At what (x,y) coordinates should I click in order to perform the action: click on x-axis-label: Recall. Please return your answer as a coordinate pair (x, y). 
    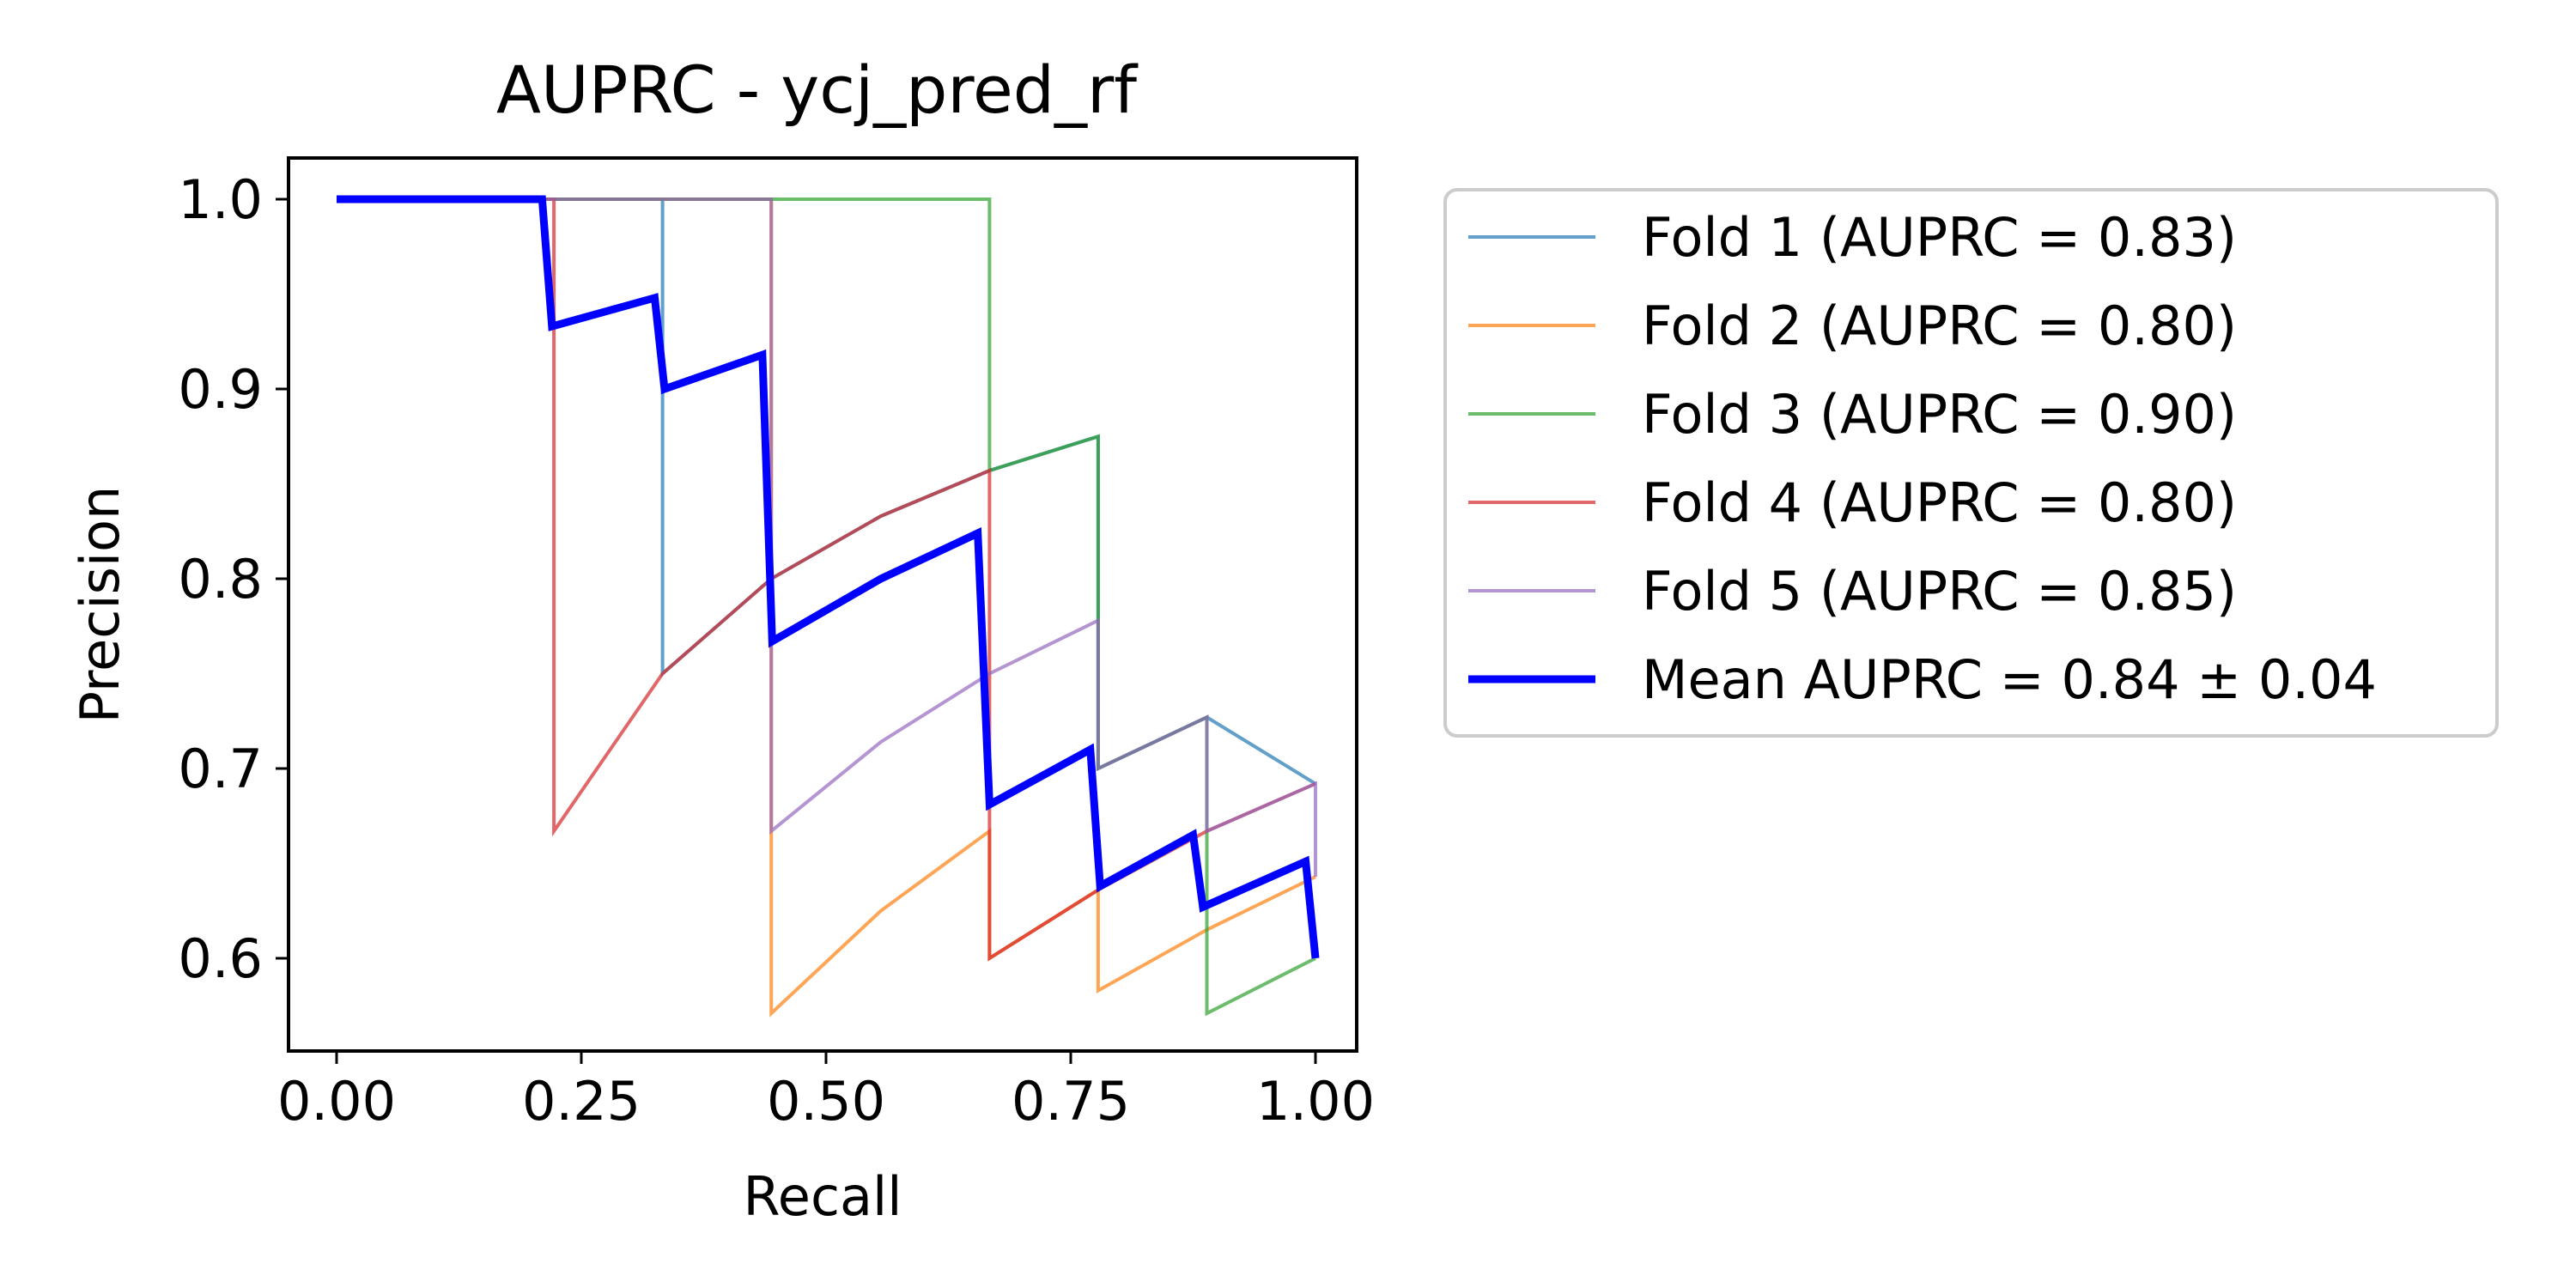
    Looking at the image, I should click on (823, 1196).